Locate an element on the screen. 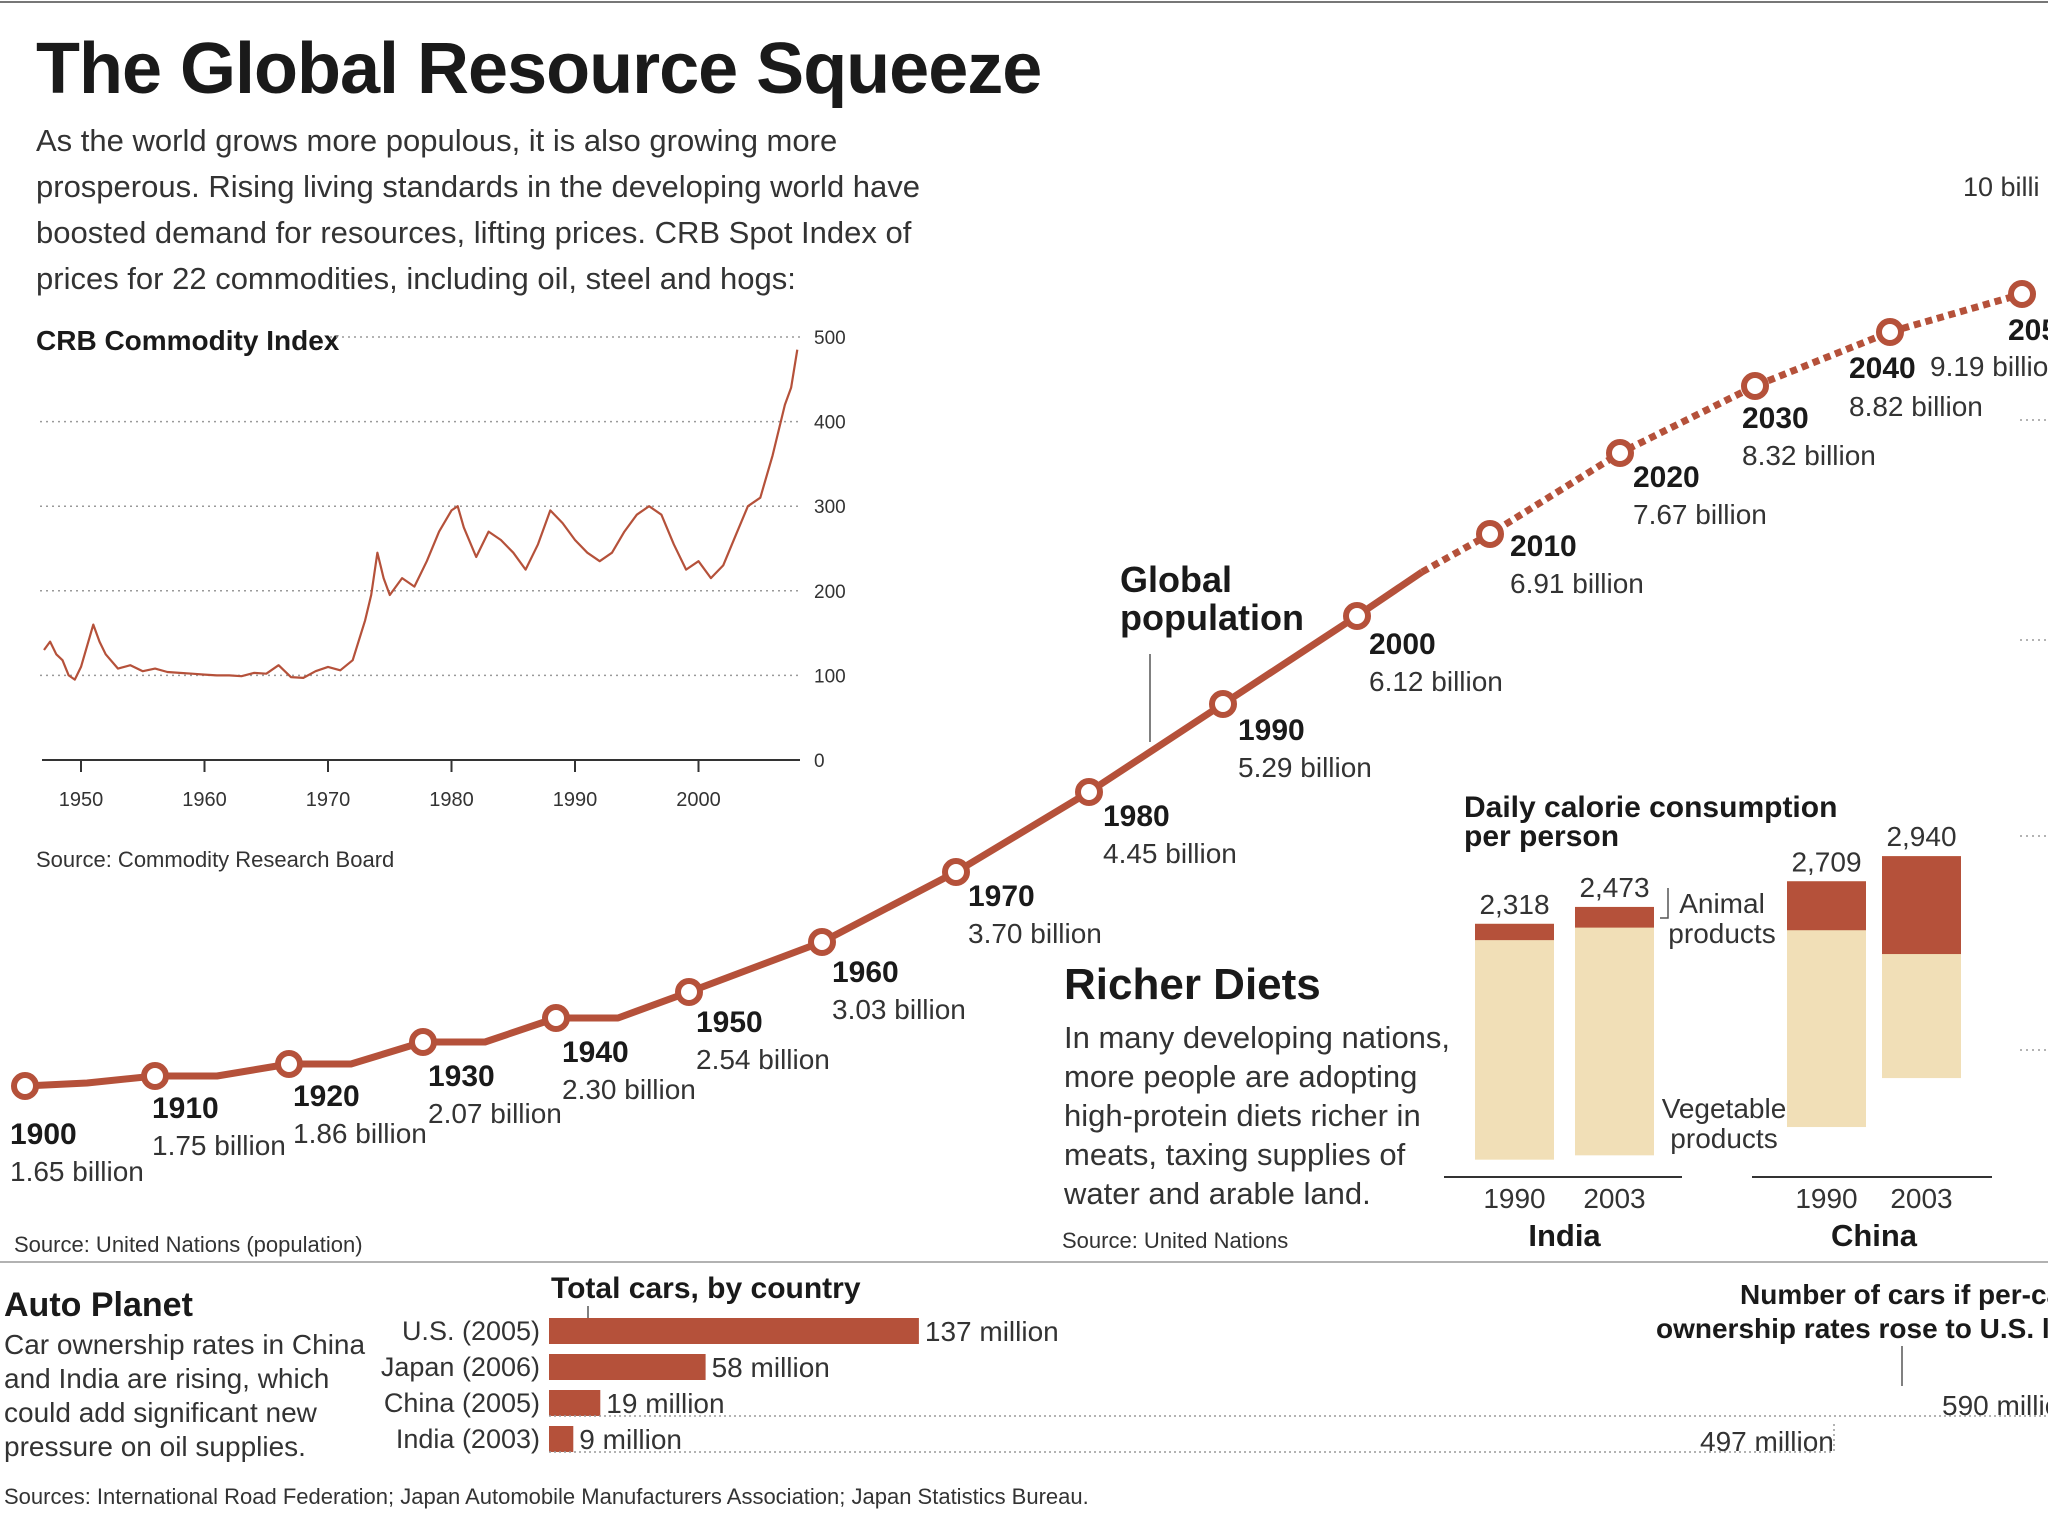 This screenshot has height=1536, width=2048. diets-line: more people are adopting is located at coordinates (1241, 1076).